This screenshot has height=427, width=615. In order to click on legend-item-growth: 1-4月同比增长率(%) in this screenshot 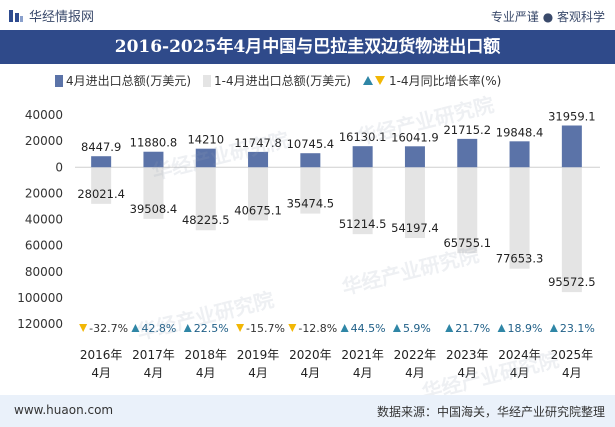, I will do `click(432, 80)`.